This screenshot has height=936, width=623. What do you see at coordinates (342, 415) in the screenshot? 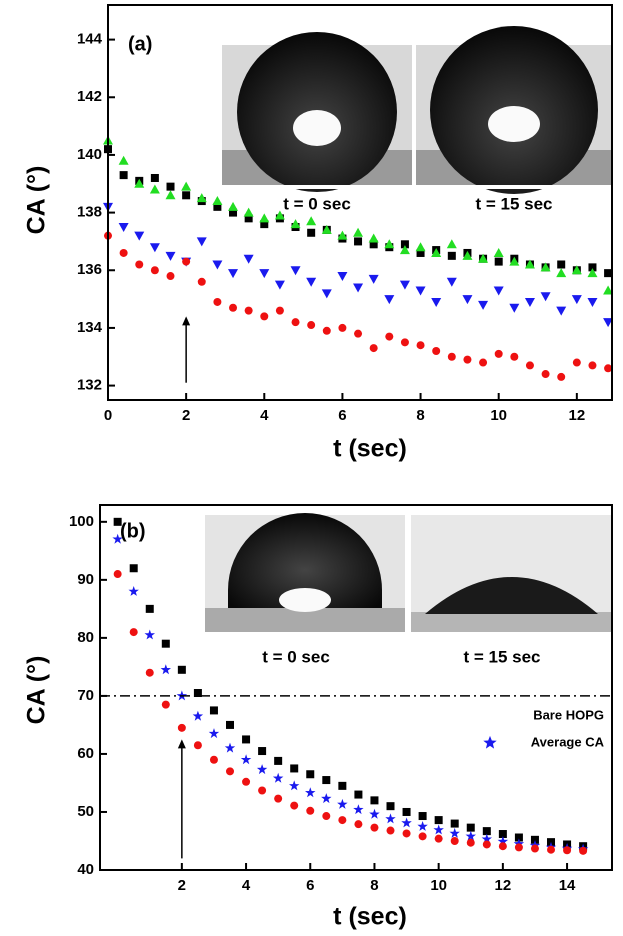
I see `x-tick-label: 6` at bounding box center [342, 415].